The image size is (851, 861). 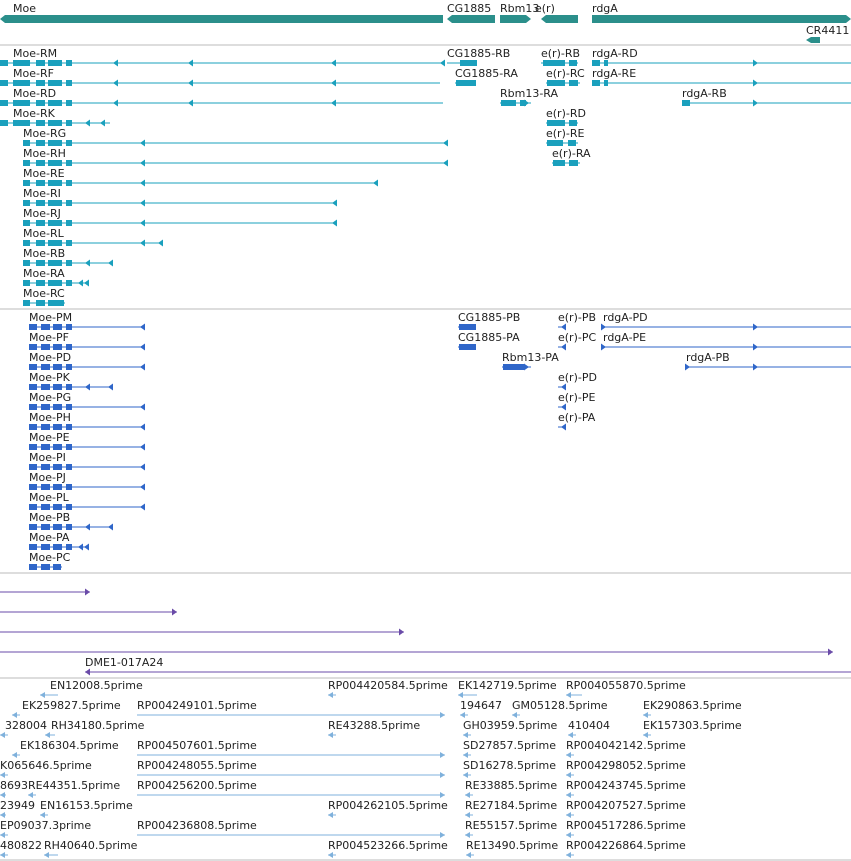 What do you see at coordinates (471, 12) in the screenshot?
I see `gene-feature: CG1885` at bounding box center [471, 12].